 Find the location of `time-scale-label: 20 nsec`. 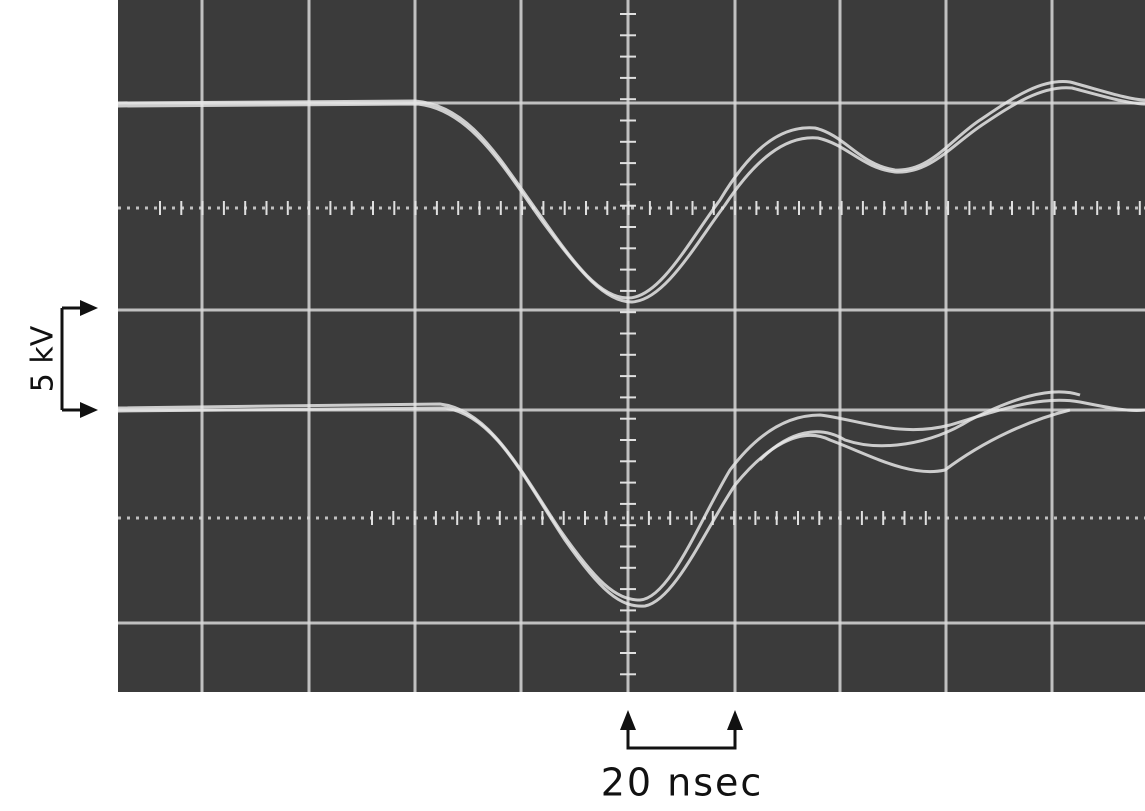

time-scale-label: 20 nsec is located at coordinates (682, 783).